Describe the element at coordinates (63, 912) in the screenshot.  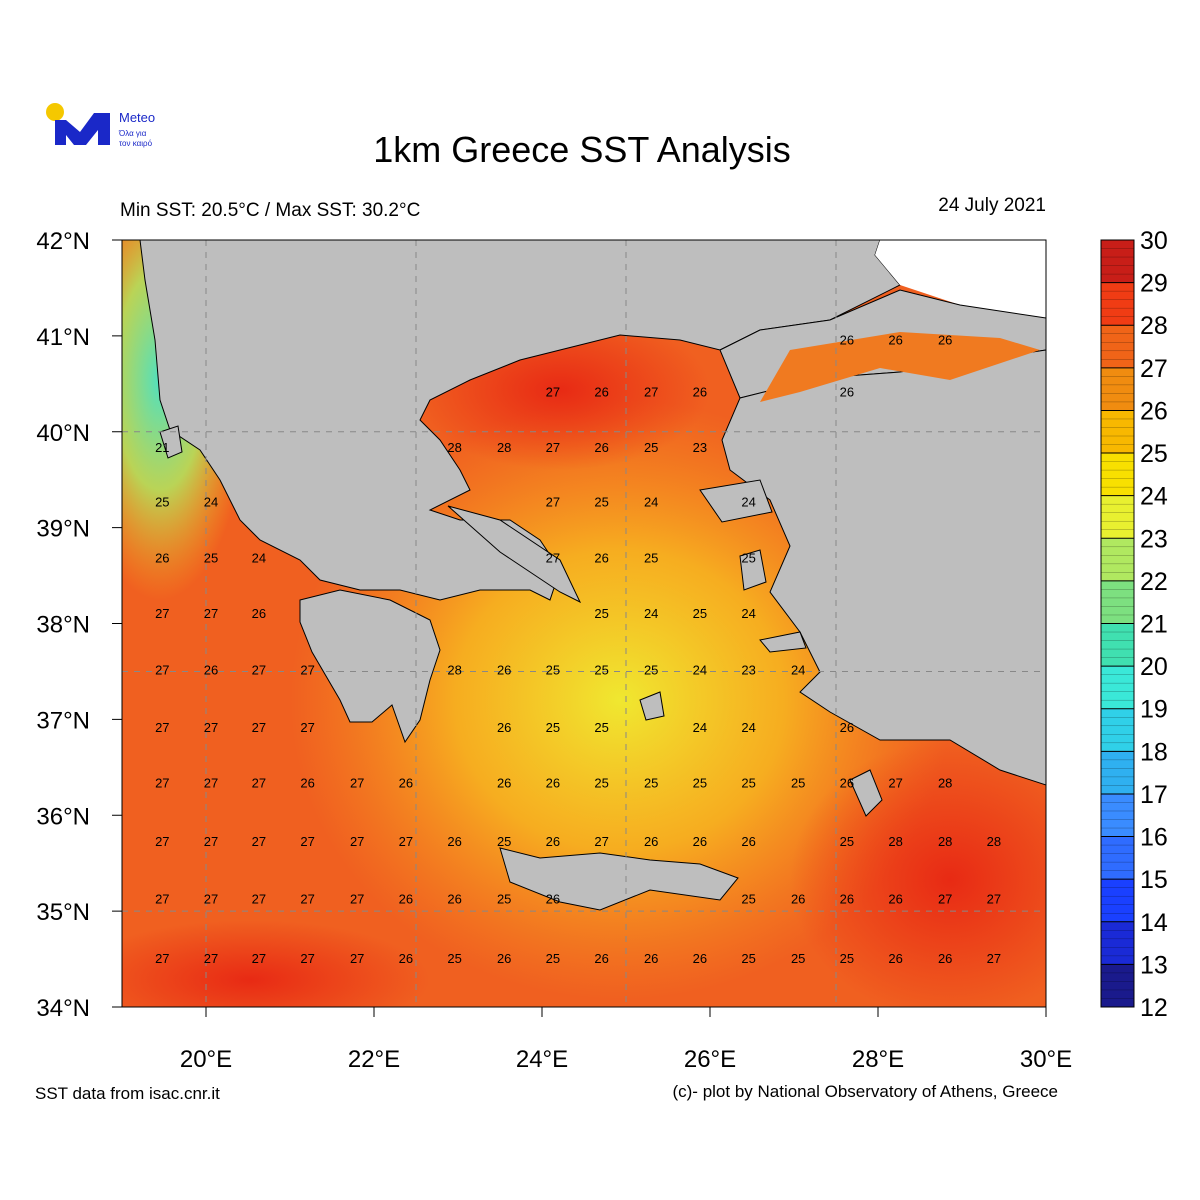
I see `y-tick-label: 35°N` at that location.